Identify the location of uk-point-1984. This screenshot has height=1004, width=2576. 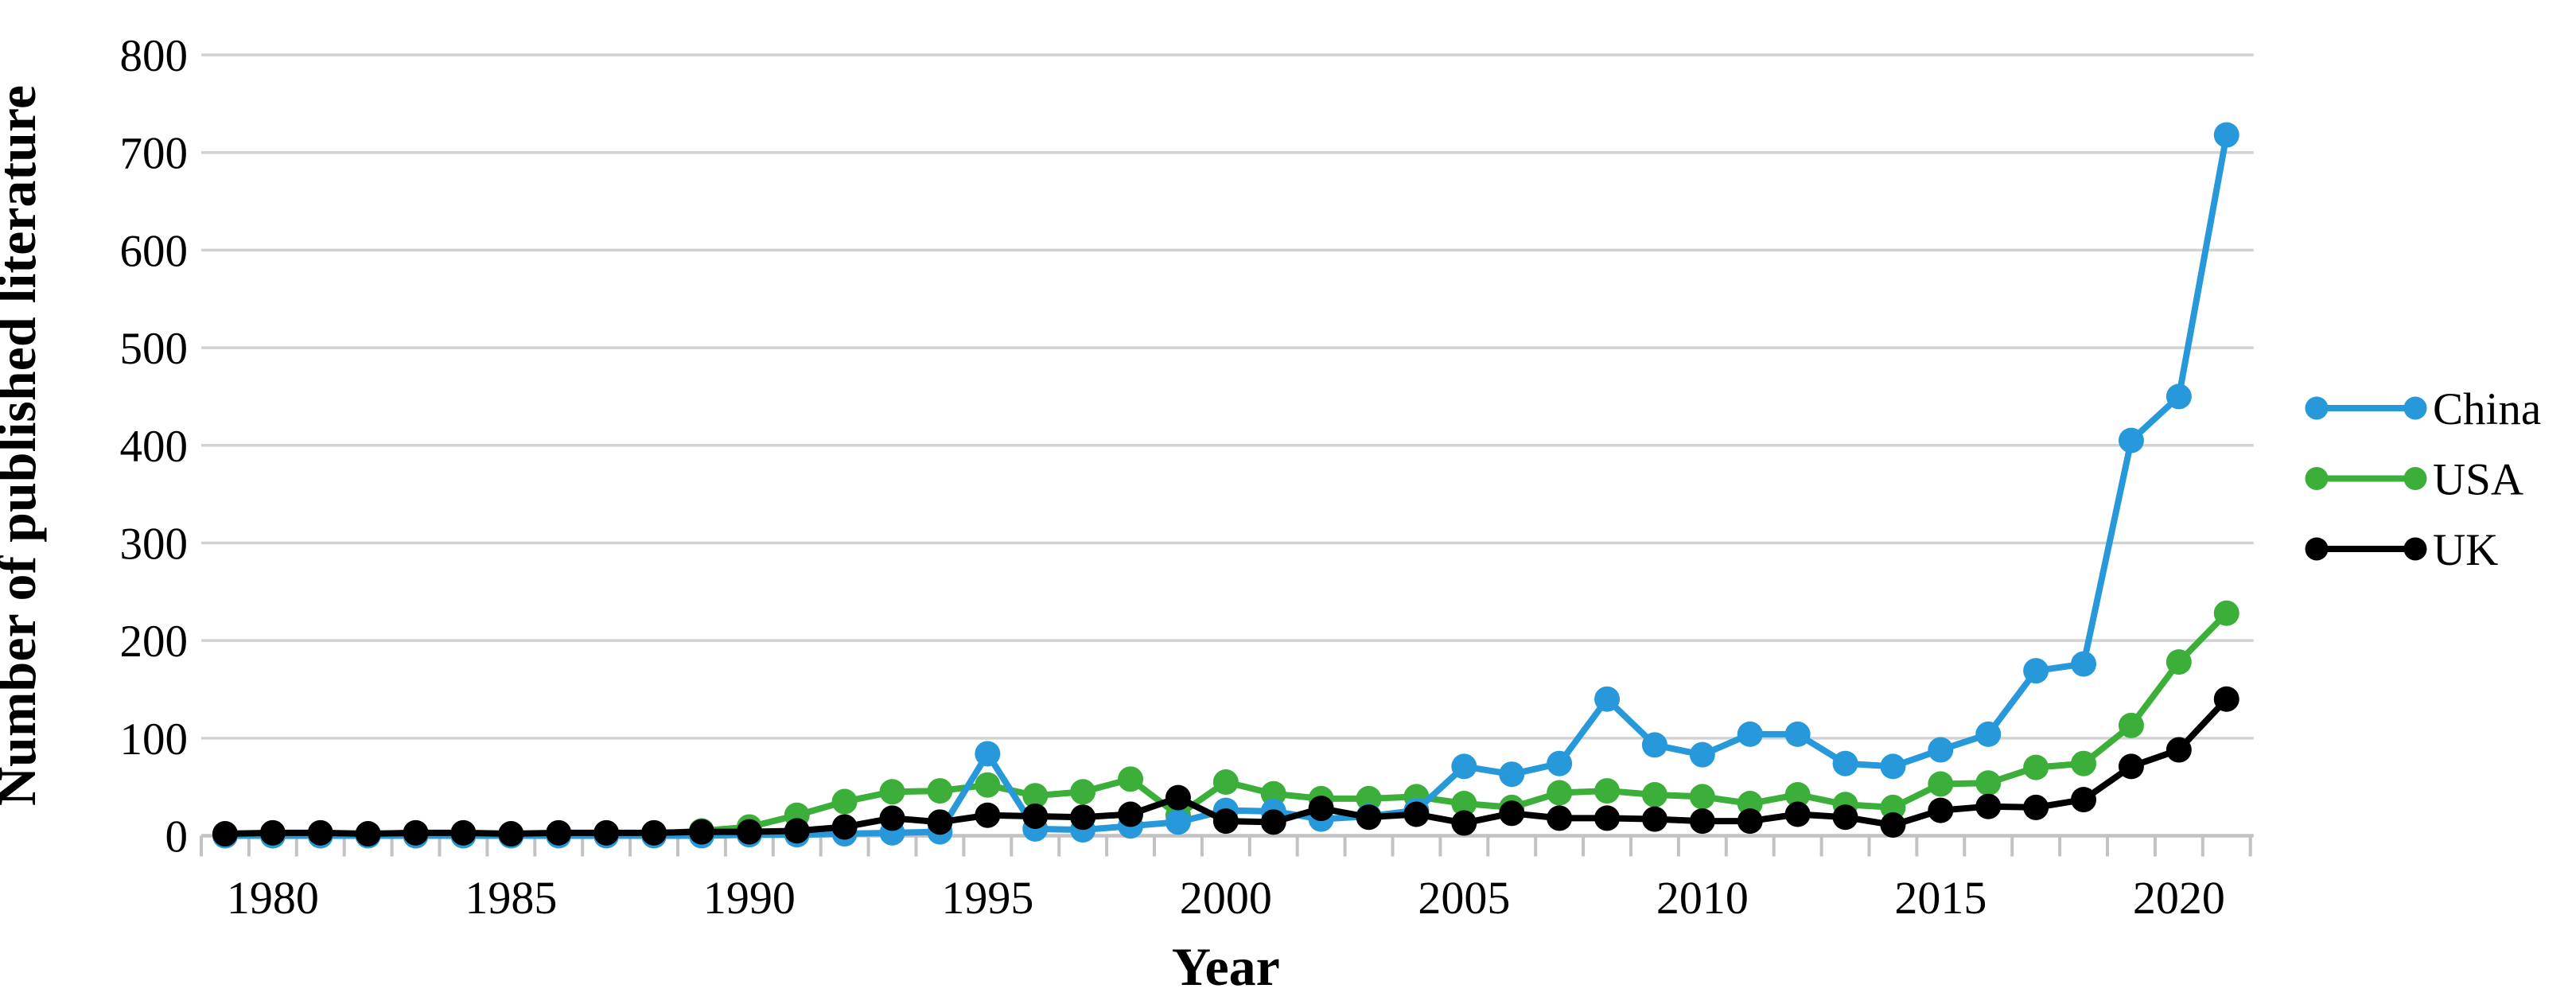
(464, 832).